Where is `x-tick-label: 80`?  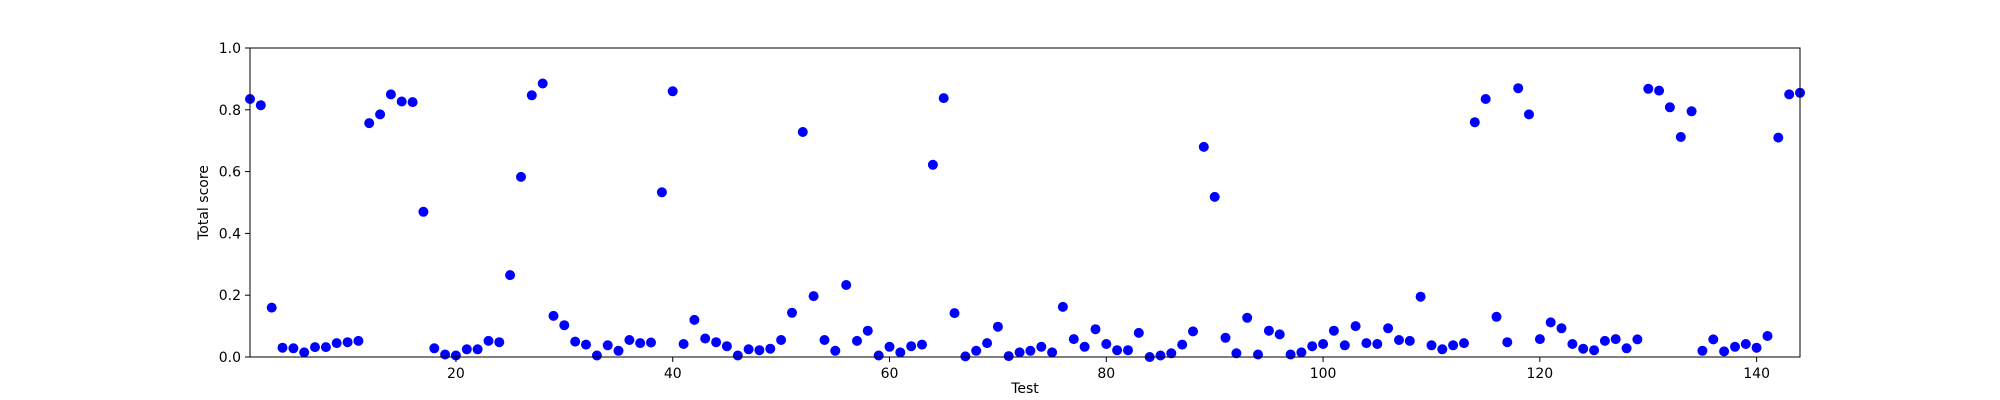
x-tick-label: 80 is located at coordinates (1106, 374).